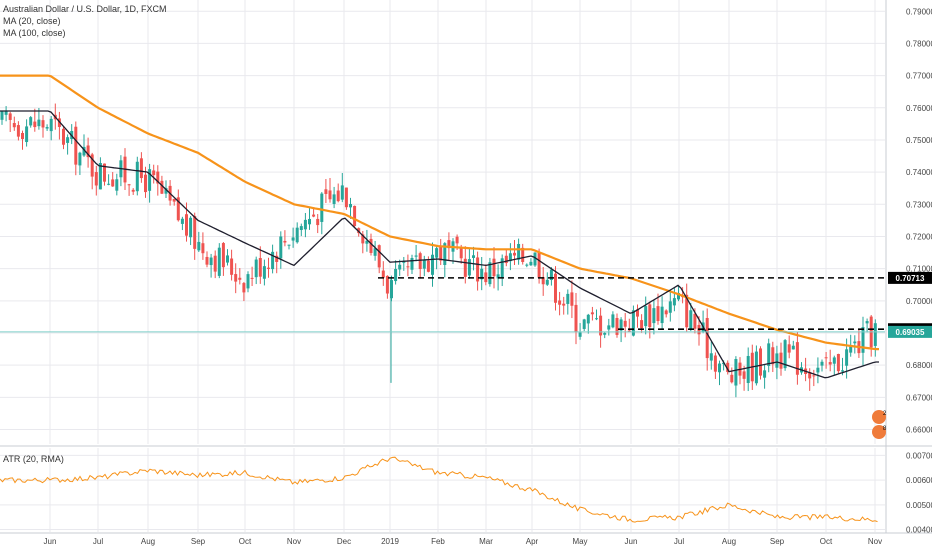  What do you see at coordinates (148, 541) in the screenshot?
I see `time-tick-label: Aug` at bounding box center [148, 541].